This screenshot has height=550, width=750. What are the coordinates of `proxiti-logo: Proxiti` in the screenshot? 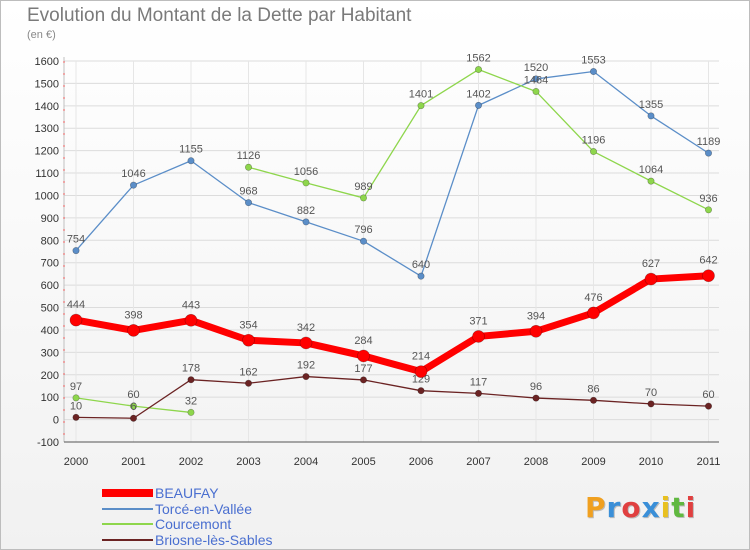 It's located at (641, 507).